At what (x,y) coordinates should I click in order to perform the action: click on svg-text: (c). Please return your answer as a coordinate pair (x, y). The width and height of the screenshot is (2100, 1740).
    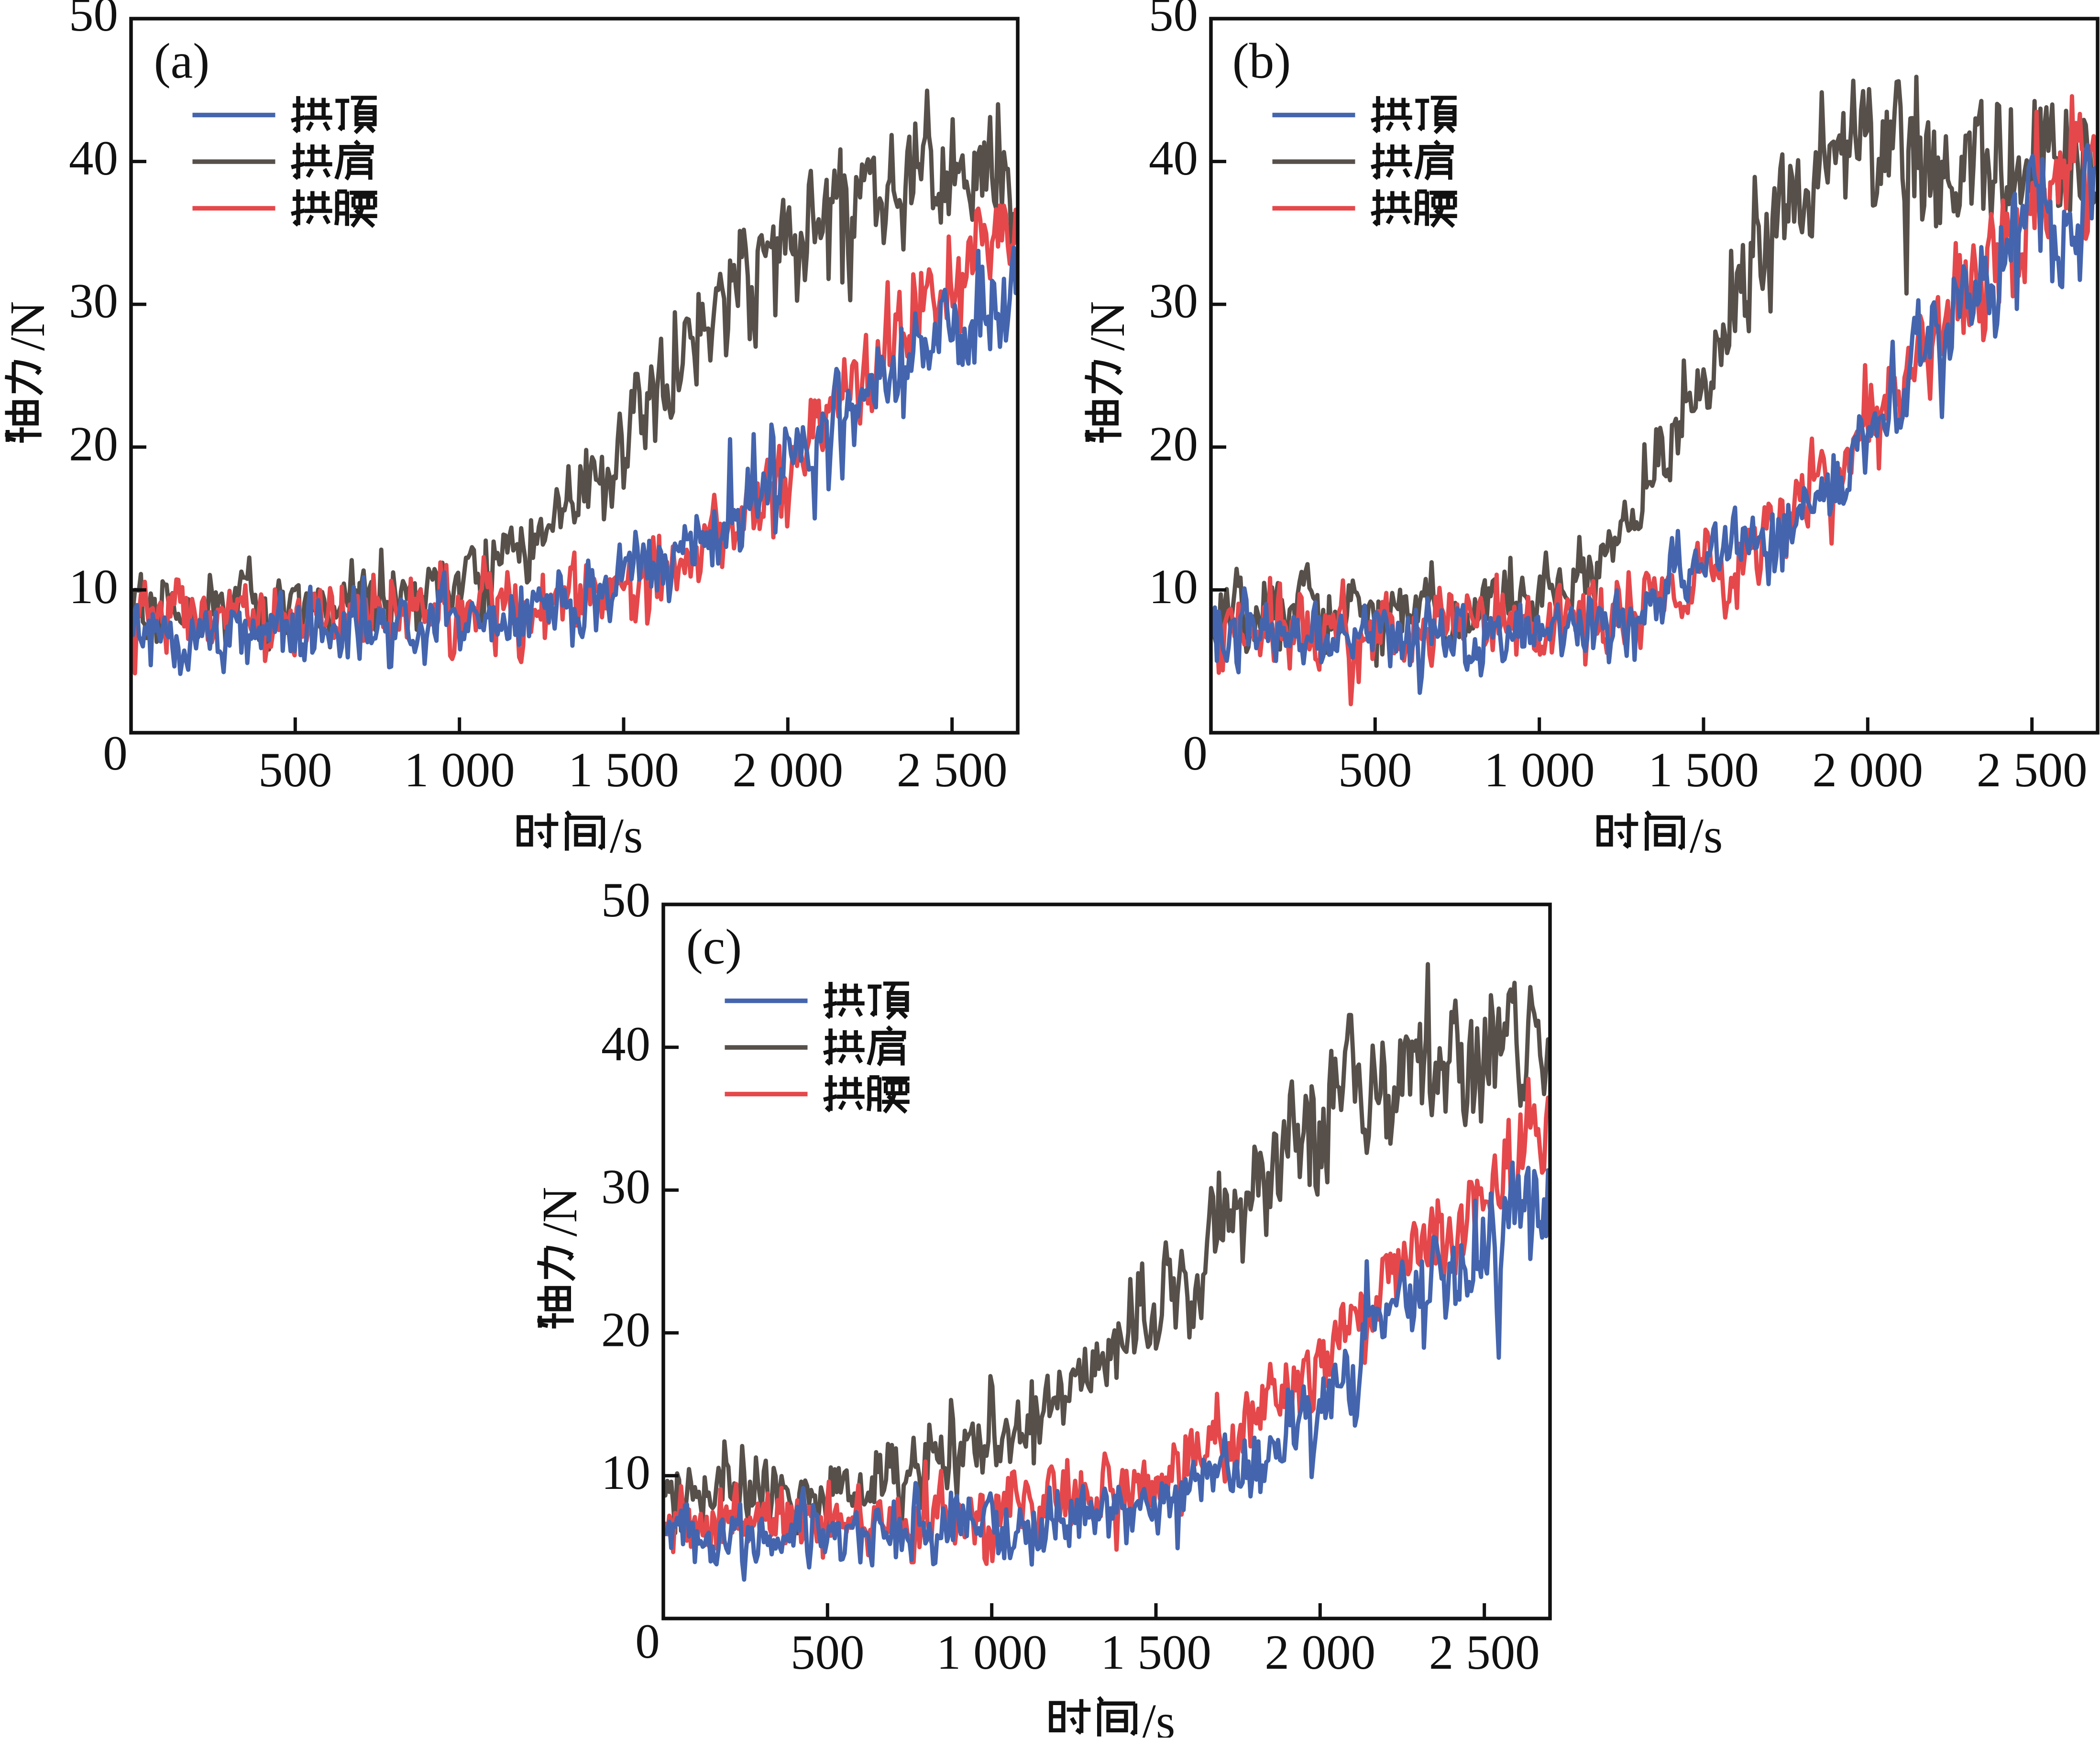
    Looking at the image, I should click on (714, 947).